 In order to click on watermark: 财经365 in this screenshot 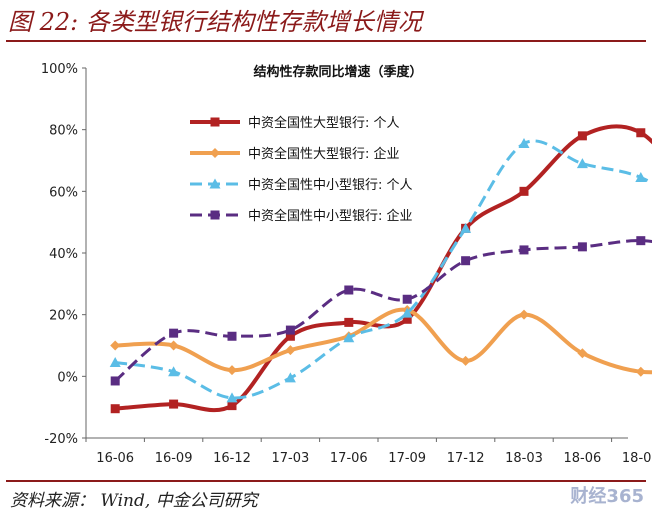, I will do `click(607, 496)`.